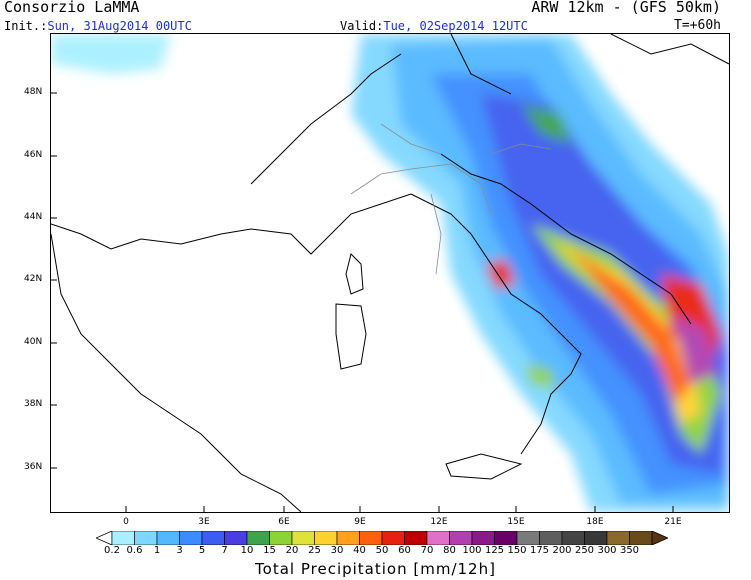 The height and width of the screenshot is (580, 751). What do you see at coordinates (404, 550) in the screenshot?
I see `scale-label: 60` at bounding box center [404, 550].